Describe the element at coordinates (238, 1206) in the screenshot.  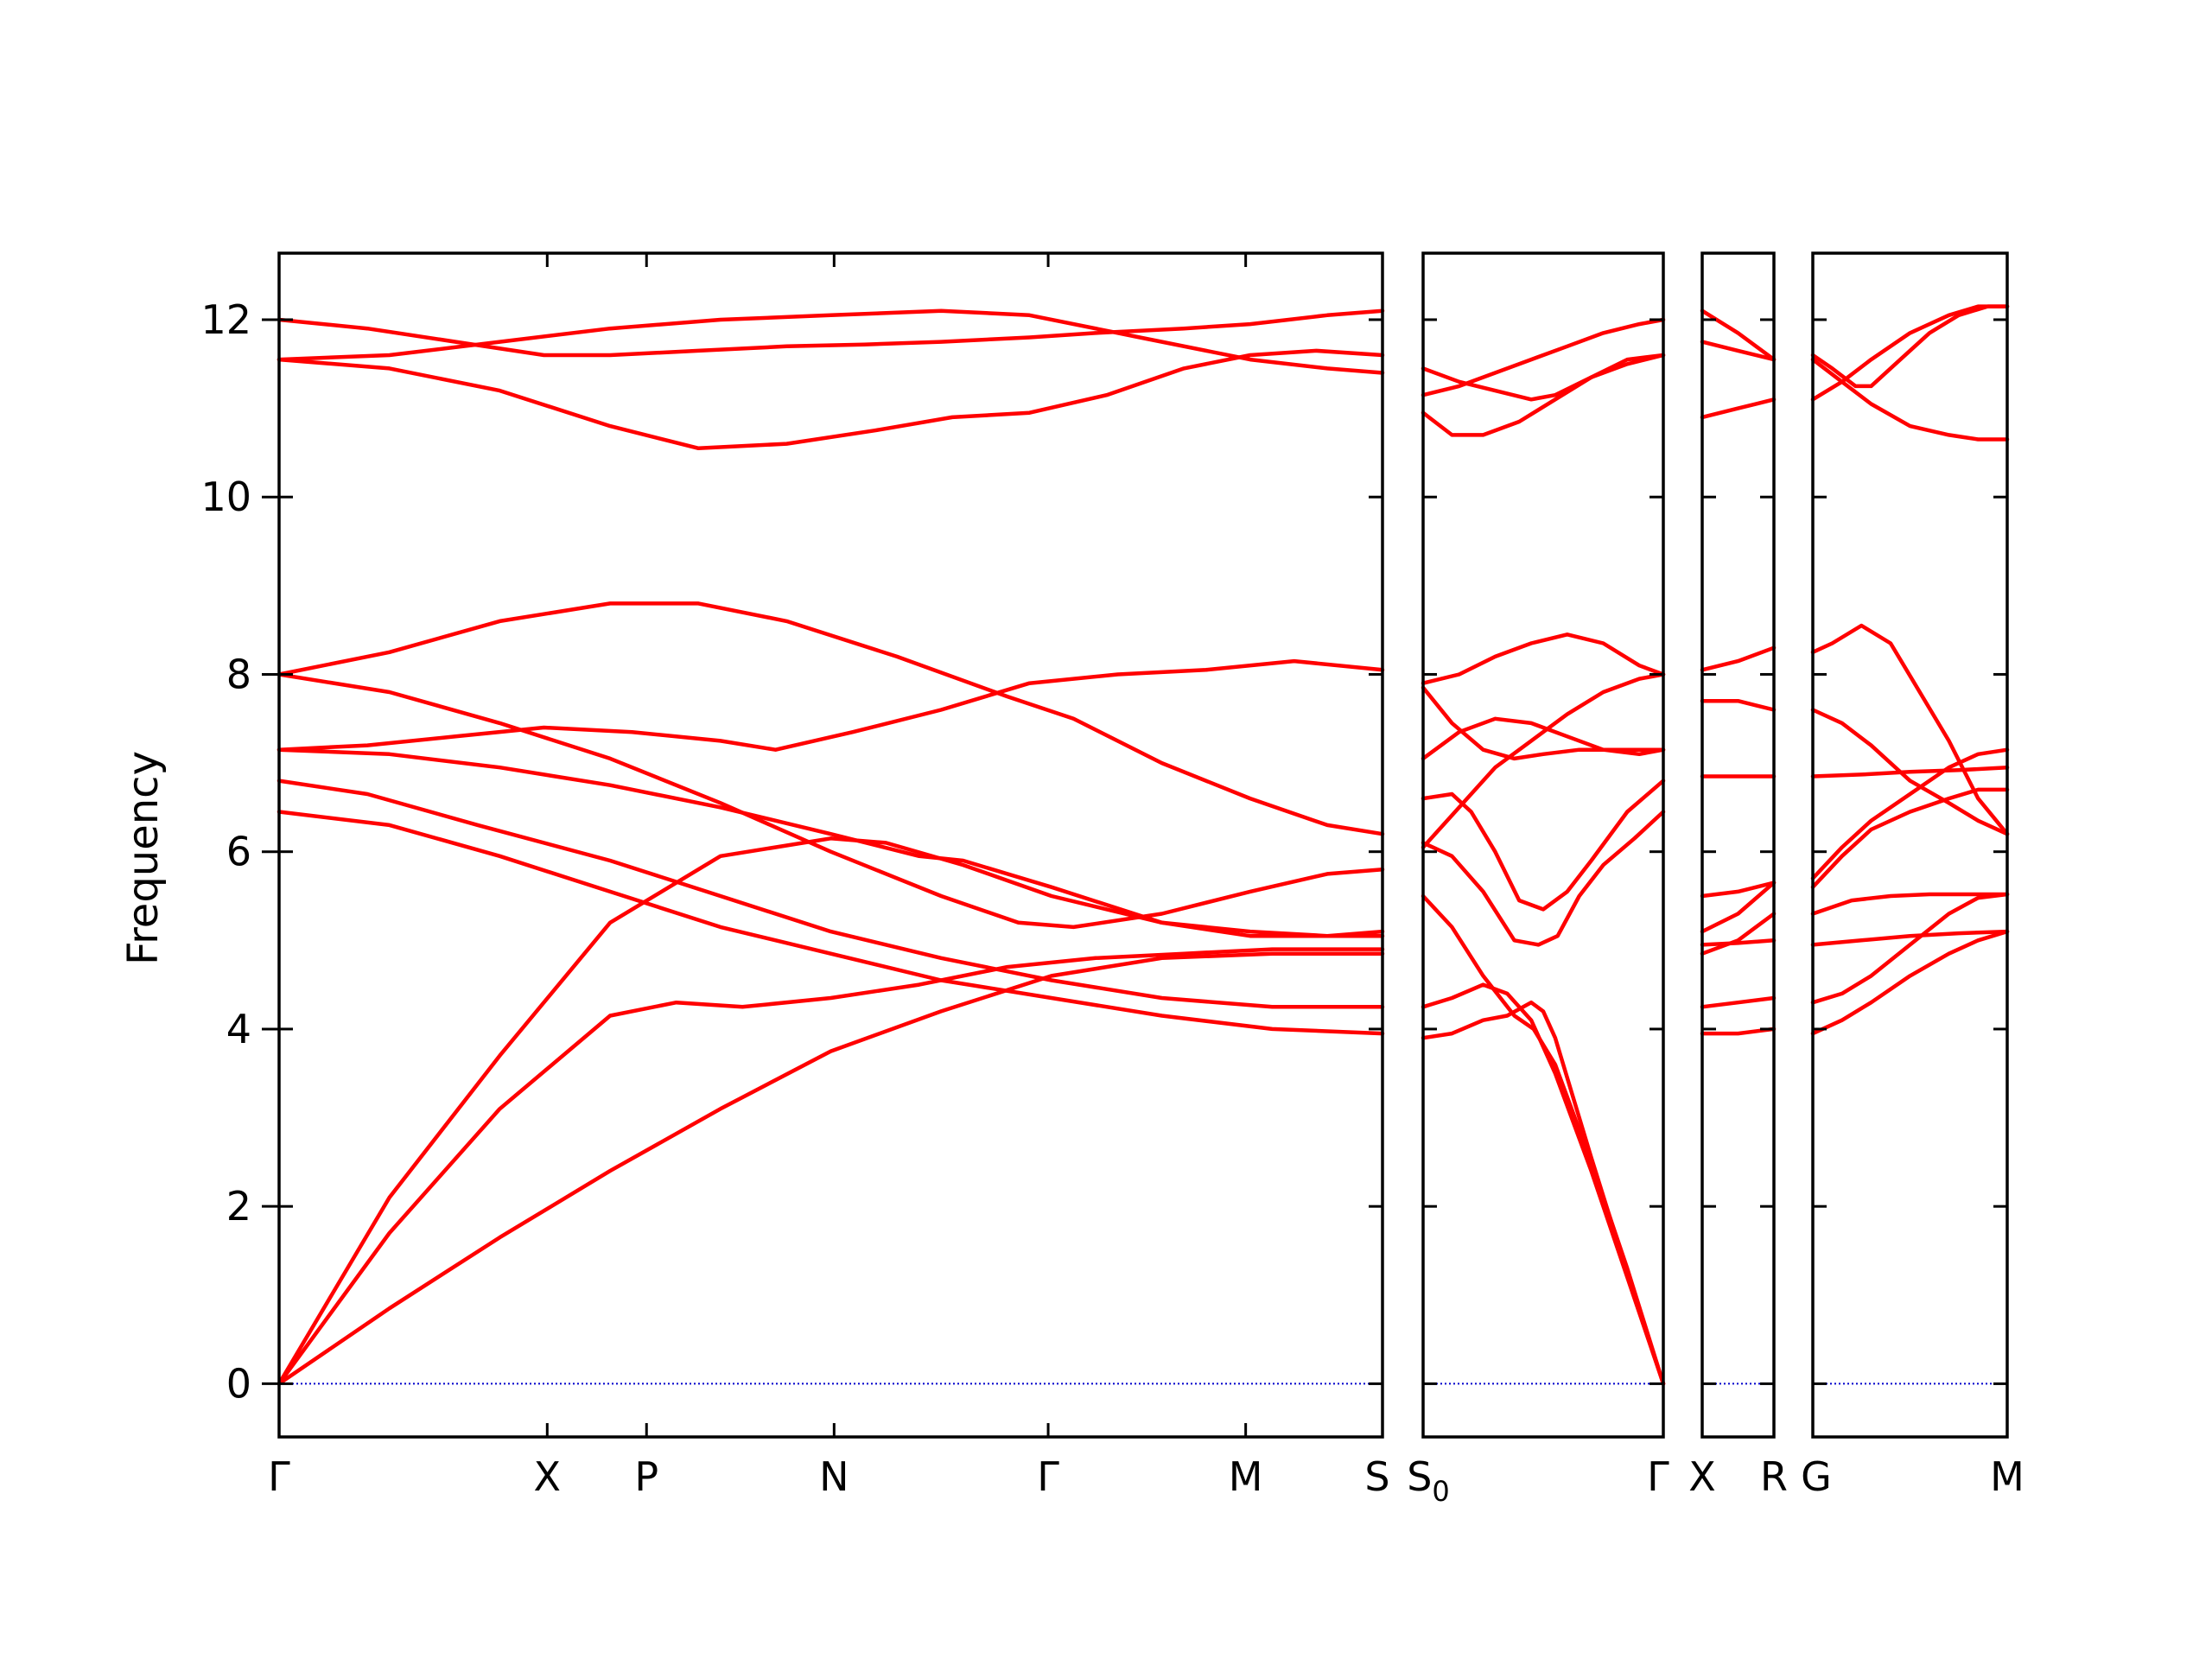
I see `y-tick-label: 2` at that location.